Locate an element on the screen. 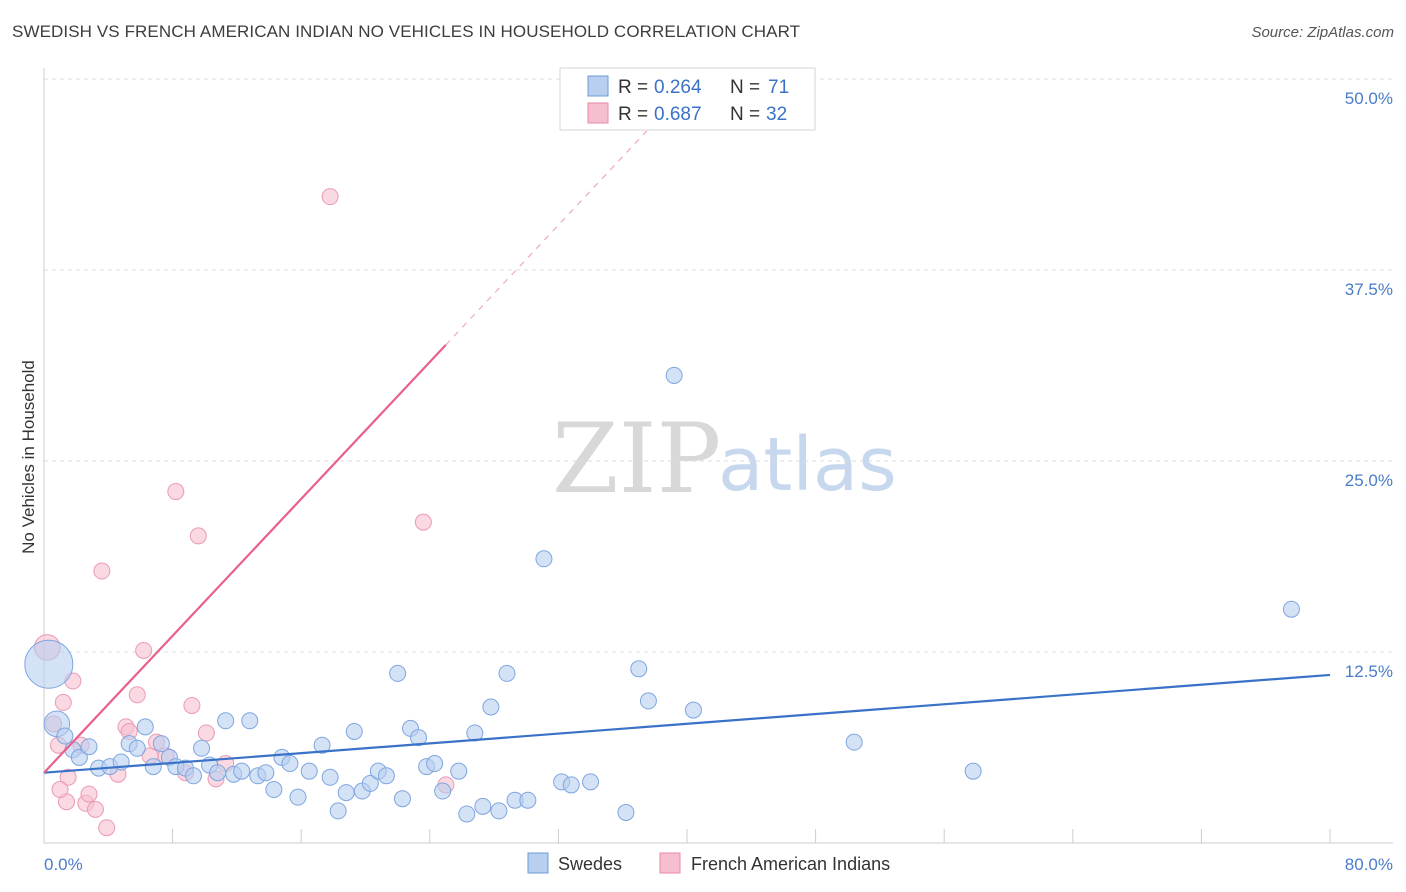 Image resolution: width=1406 pixels, height=892 pixels. y-tick-label: 50.0% is located at coordinates (1369, 98).